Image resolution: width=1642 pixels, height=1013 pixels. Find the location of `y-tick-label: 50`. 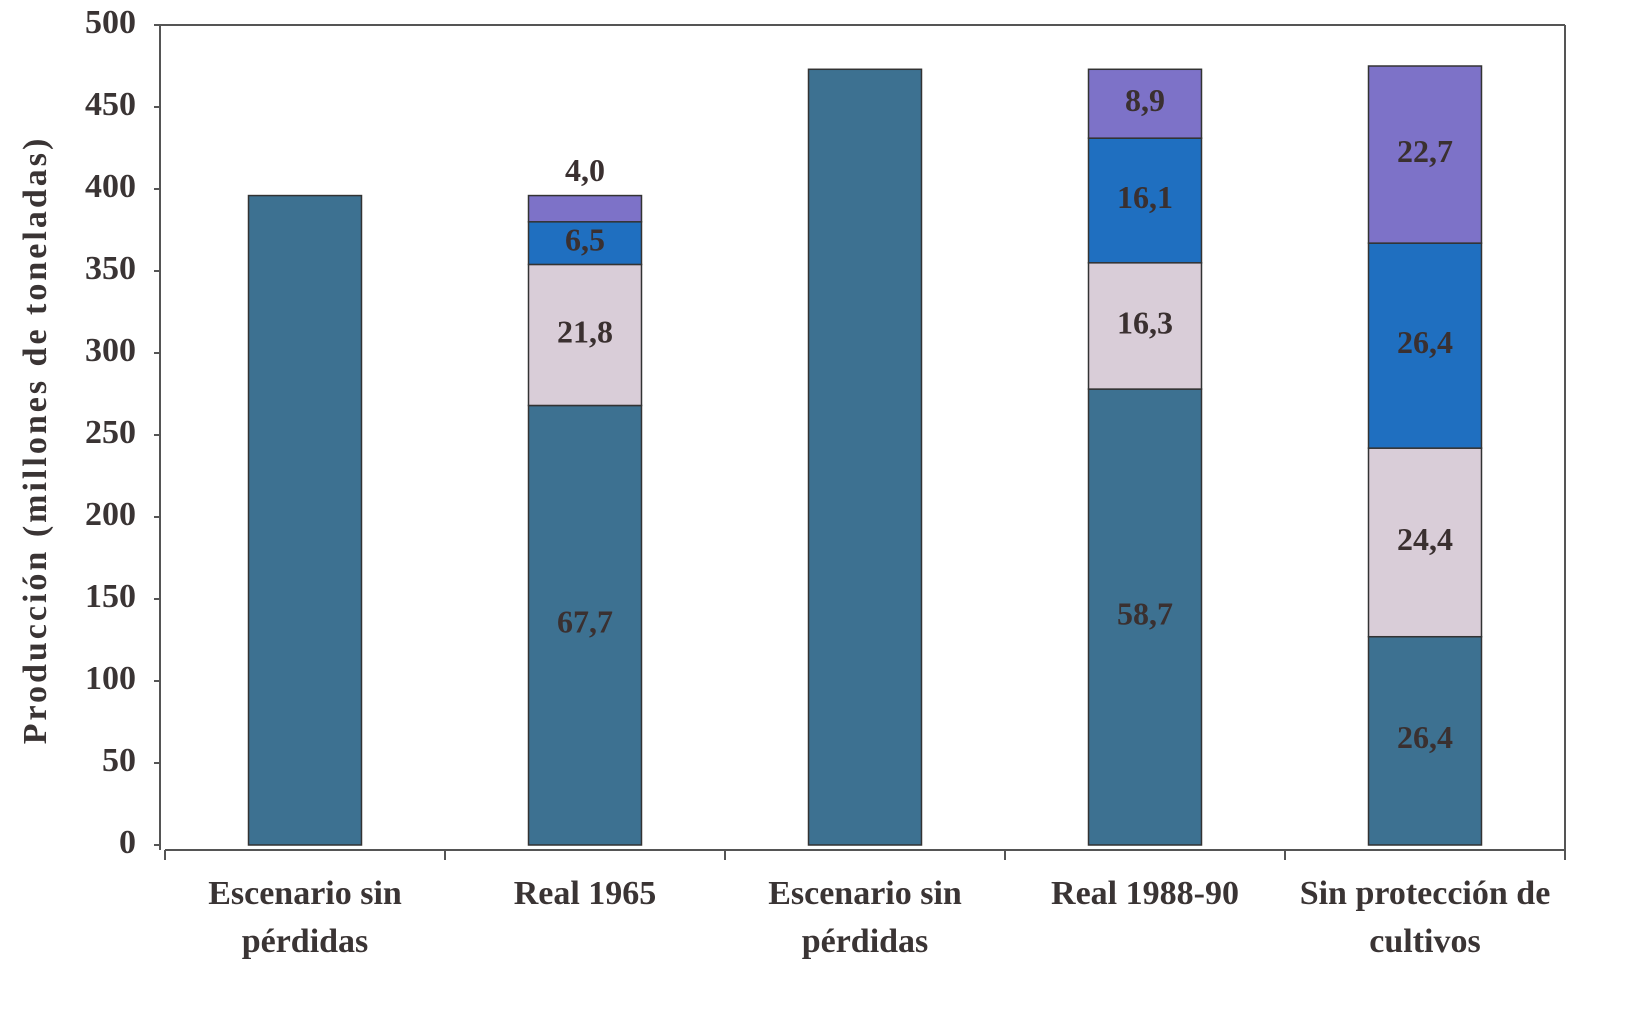

y-tick-label: 50 is located at coordinates (119, 760).